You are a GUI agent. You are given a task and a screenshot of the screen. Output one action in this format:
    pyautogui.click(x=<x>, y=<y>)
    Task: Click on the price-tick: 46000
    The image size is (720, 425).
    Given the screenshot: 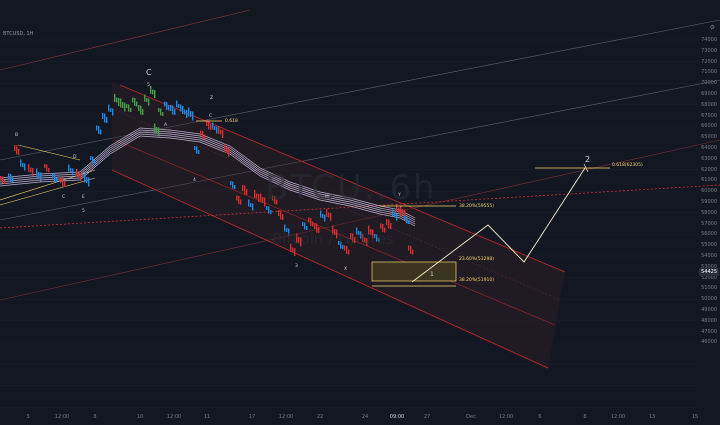 What is the action you would take?
    pyautogui.click(x=709, y=342)
    